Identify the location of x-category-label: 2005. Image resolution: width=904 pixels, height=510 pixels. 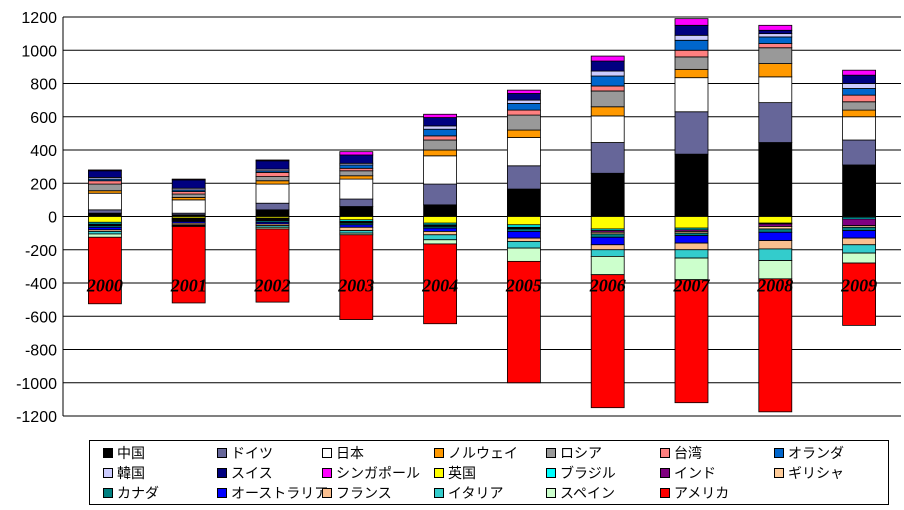
(523, 285).